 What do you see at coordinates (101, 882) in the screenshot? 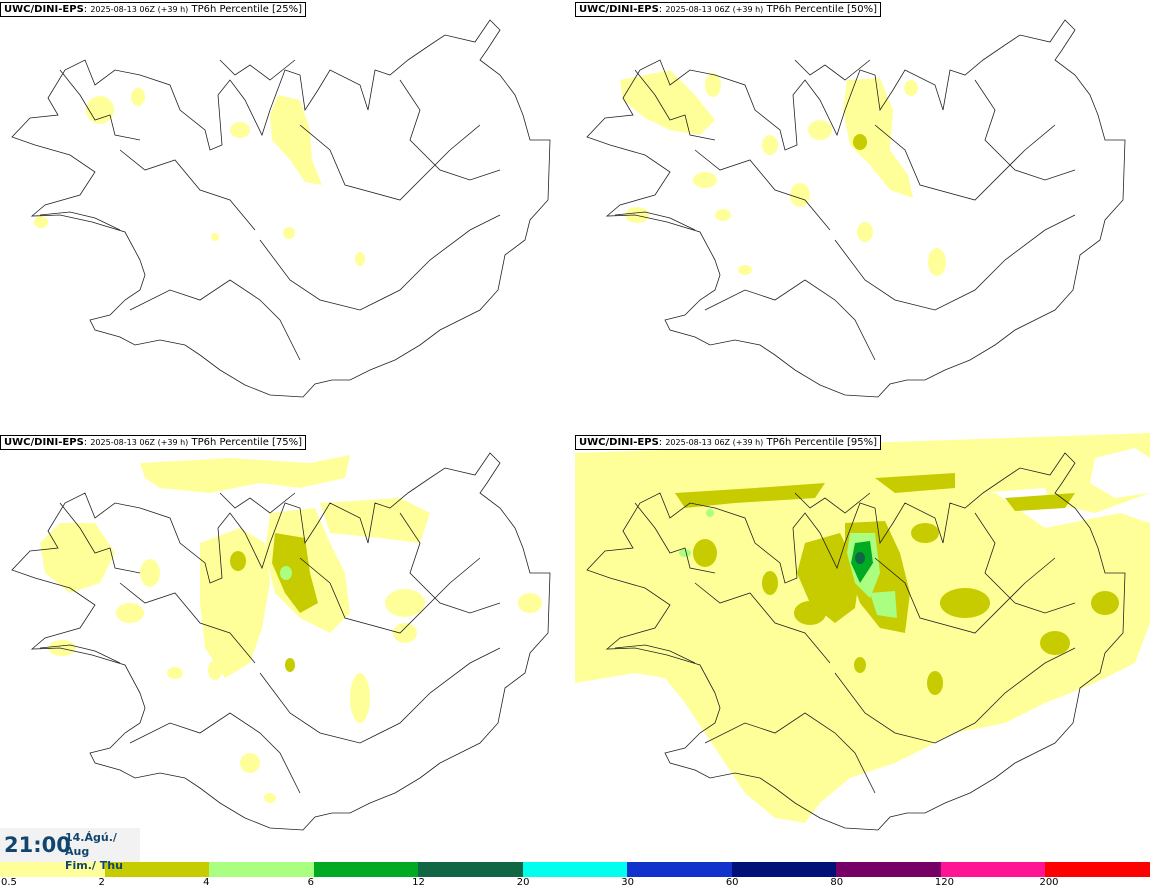
I see `legend-label: 2` at bounding box center [101, 882].